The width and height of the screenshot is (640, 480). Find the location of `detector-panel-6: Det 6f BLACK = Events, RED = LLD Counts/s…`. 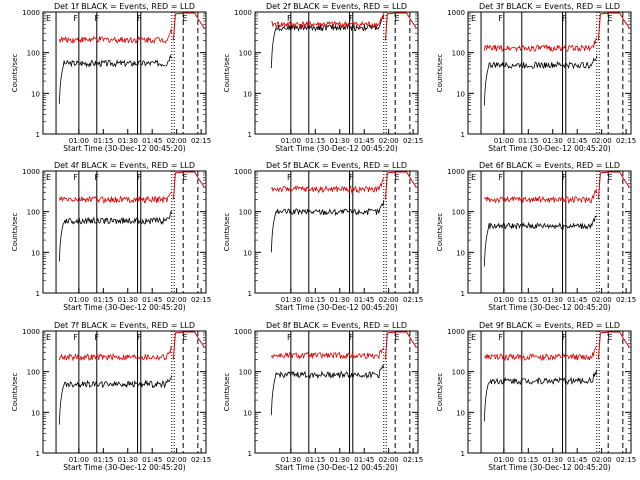

detector-panel-6: Det 6f BLACK = Events, RED = LLD Counts/s… is located at coordinates (536, 236).